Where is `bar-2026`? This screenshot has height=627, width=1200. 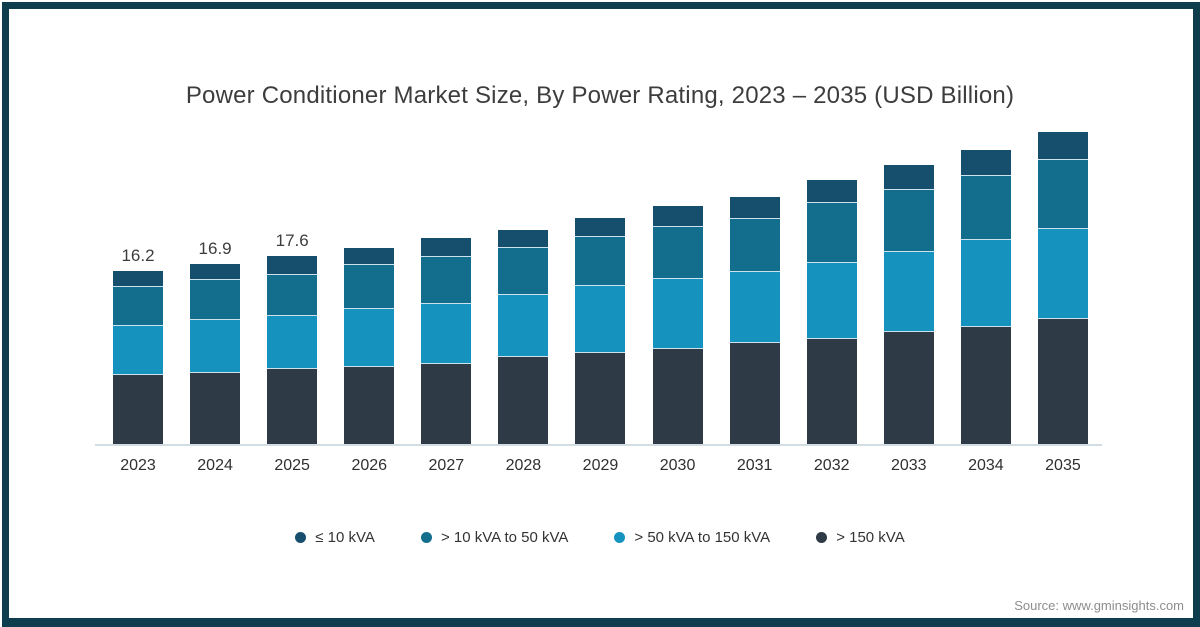 bar-2026 is located at coordinates (369, 346).